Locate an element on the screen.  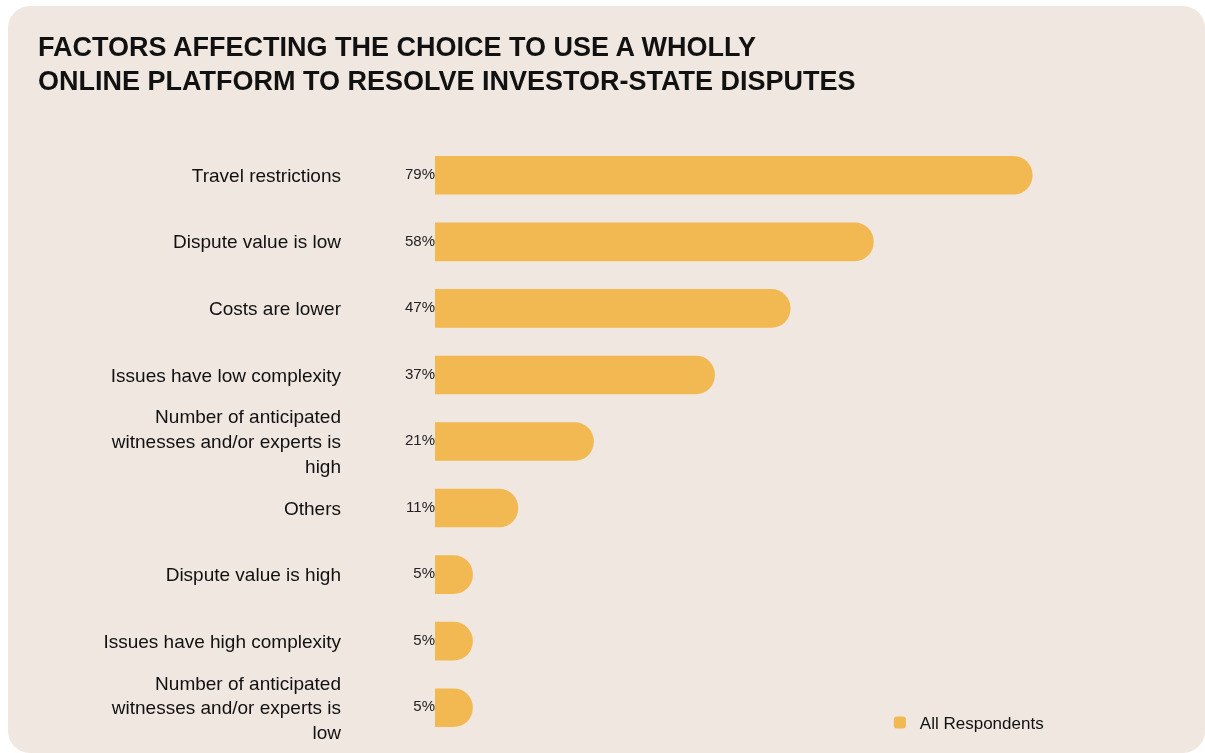
data-label: 58% is located at coordinates (419, 240).